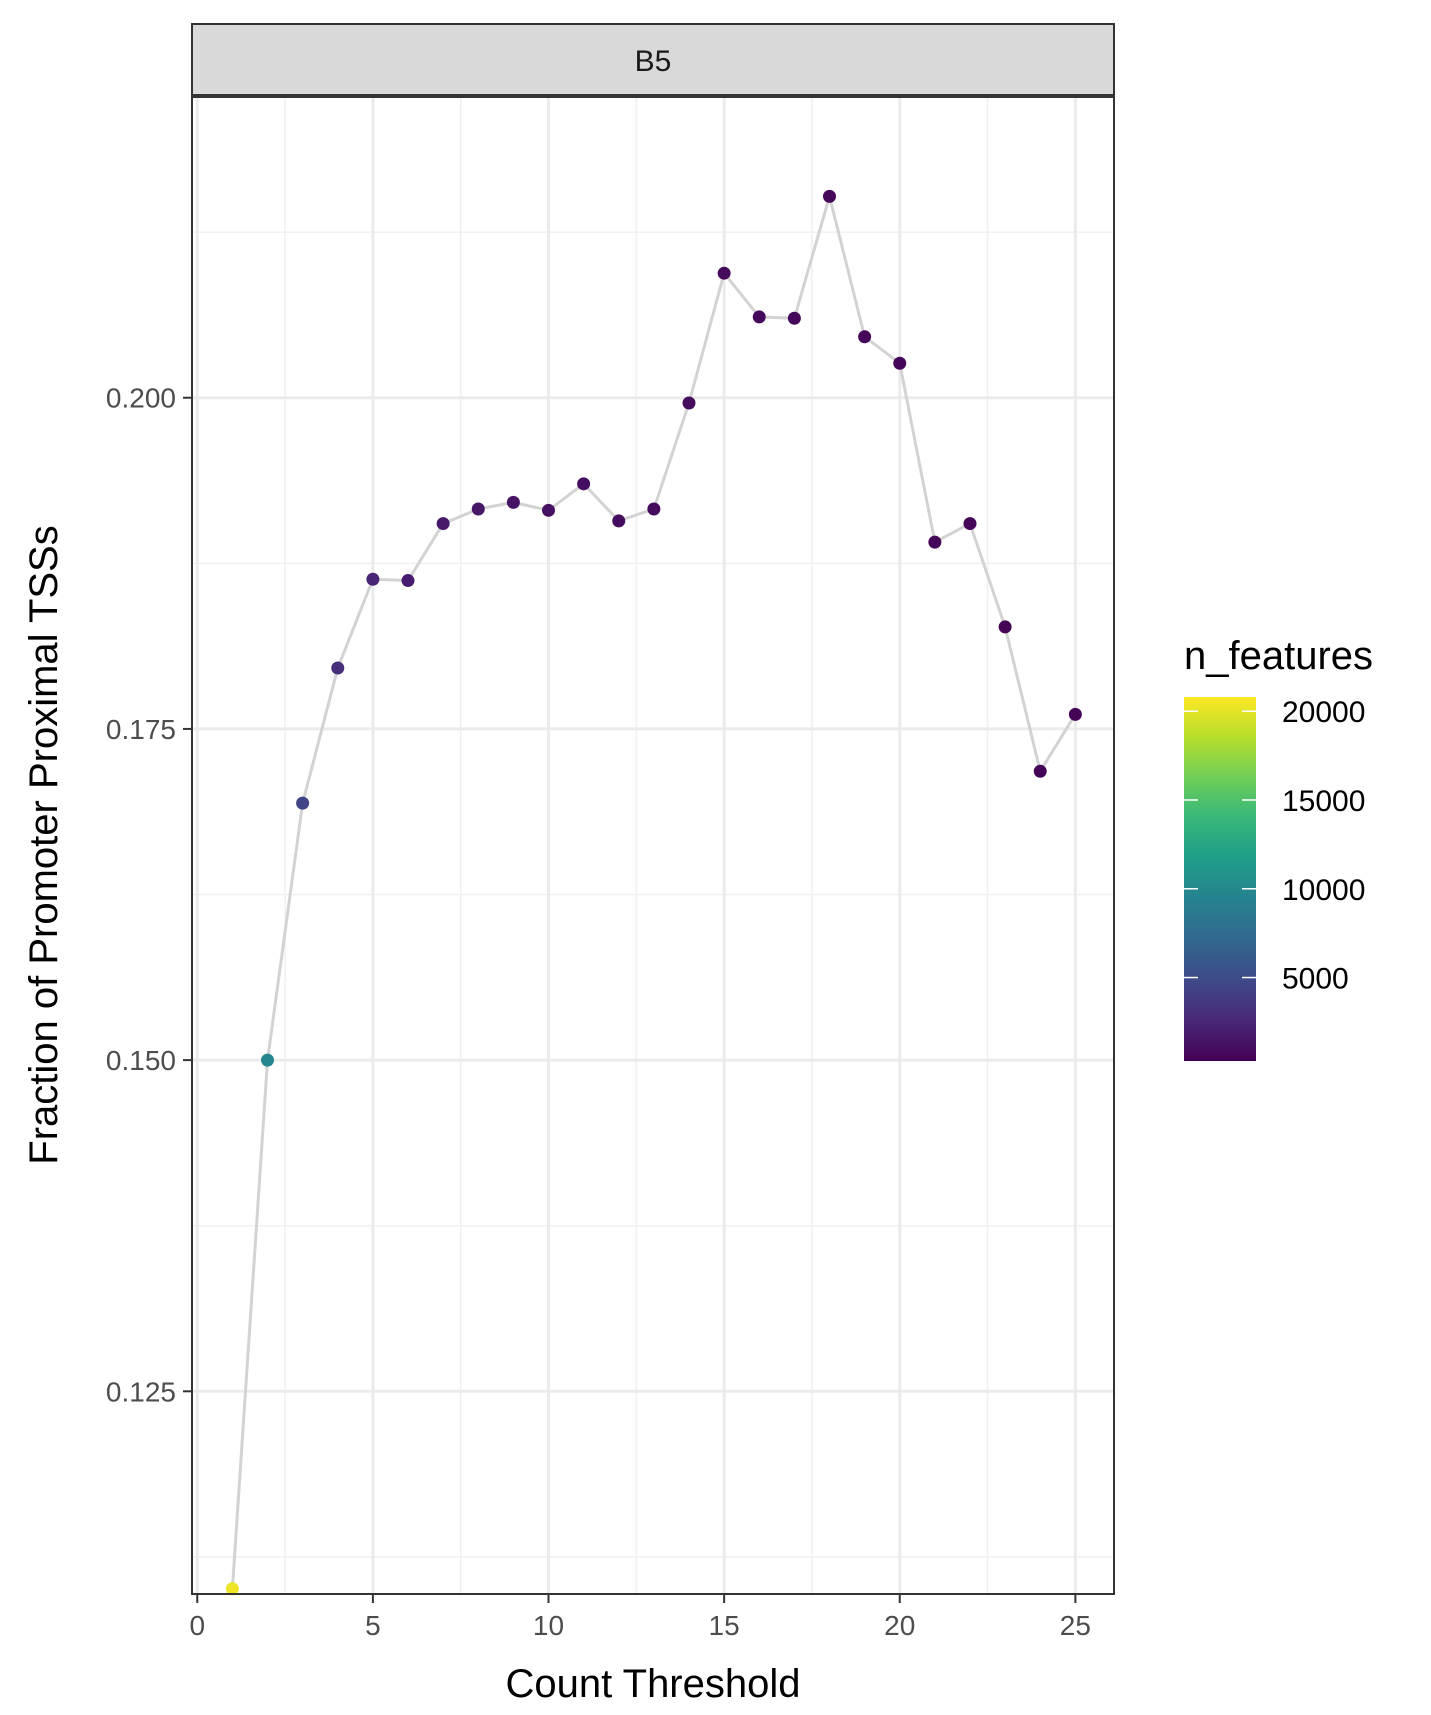 The width and height of the screenshot is (1431, 1715). I want to click on y-tick-label: 0.200, so click(141, 398).